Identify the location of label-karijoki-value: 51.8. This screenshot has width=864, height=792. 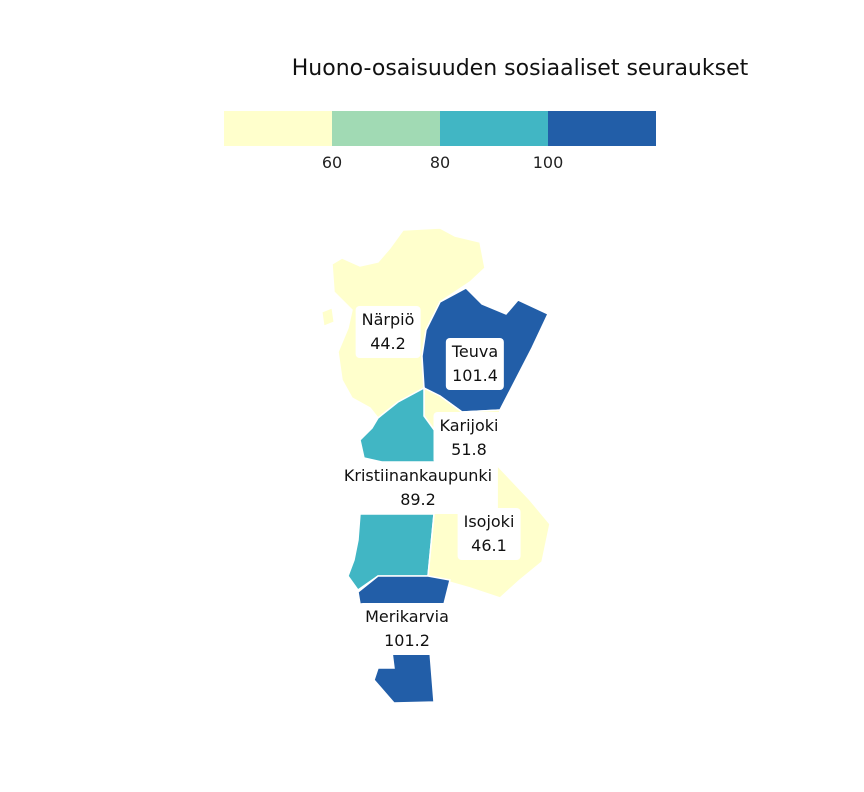
(469, 449).